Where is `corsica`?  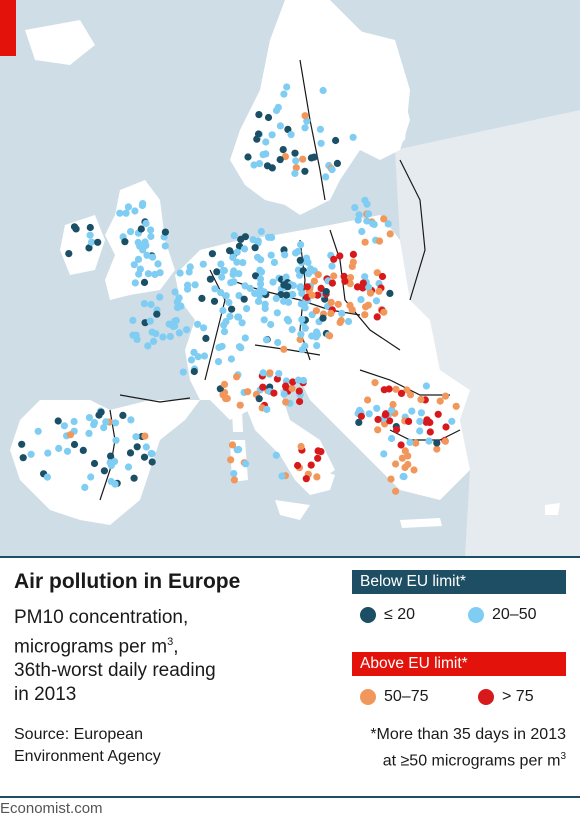
corsica is located at coordinates (237, 421).